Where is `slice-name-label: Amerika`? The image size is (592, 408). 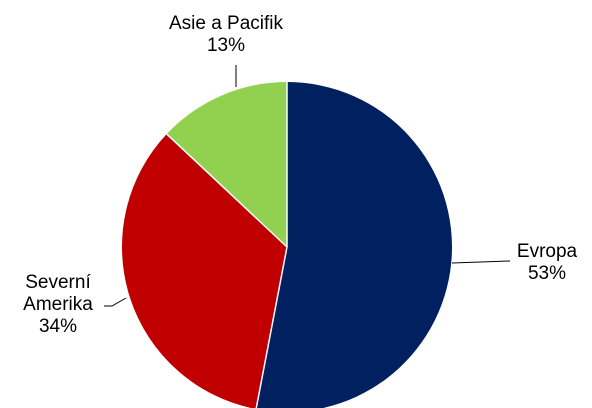
slice-name-label: Amerika is located at coordinates (58, 304).